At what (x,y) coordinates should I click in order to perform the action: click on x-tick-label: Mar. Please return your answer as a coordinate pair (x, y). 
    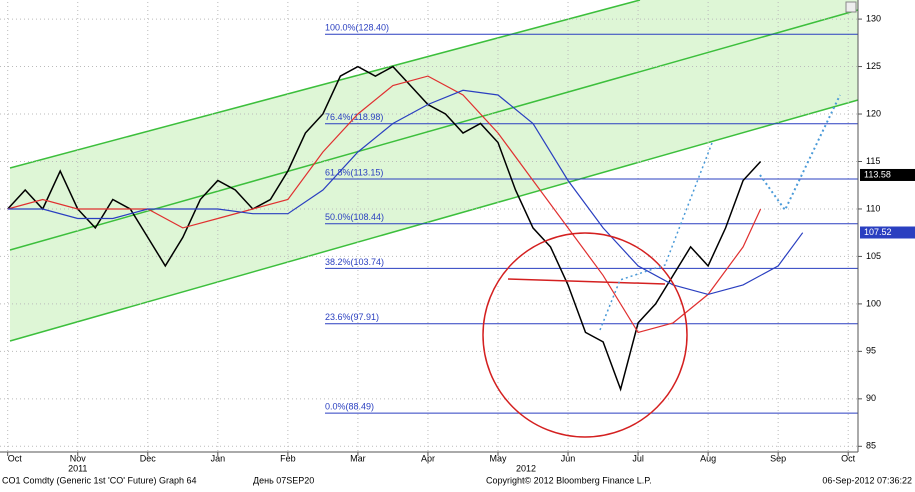
    Looking at the image, I should click on (358, 458).